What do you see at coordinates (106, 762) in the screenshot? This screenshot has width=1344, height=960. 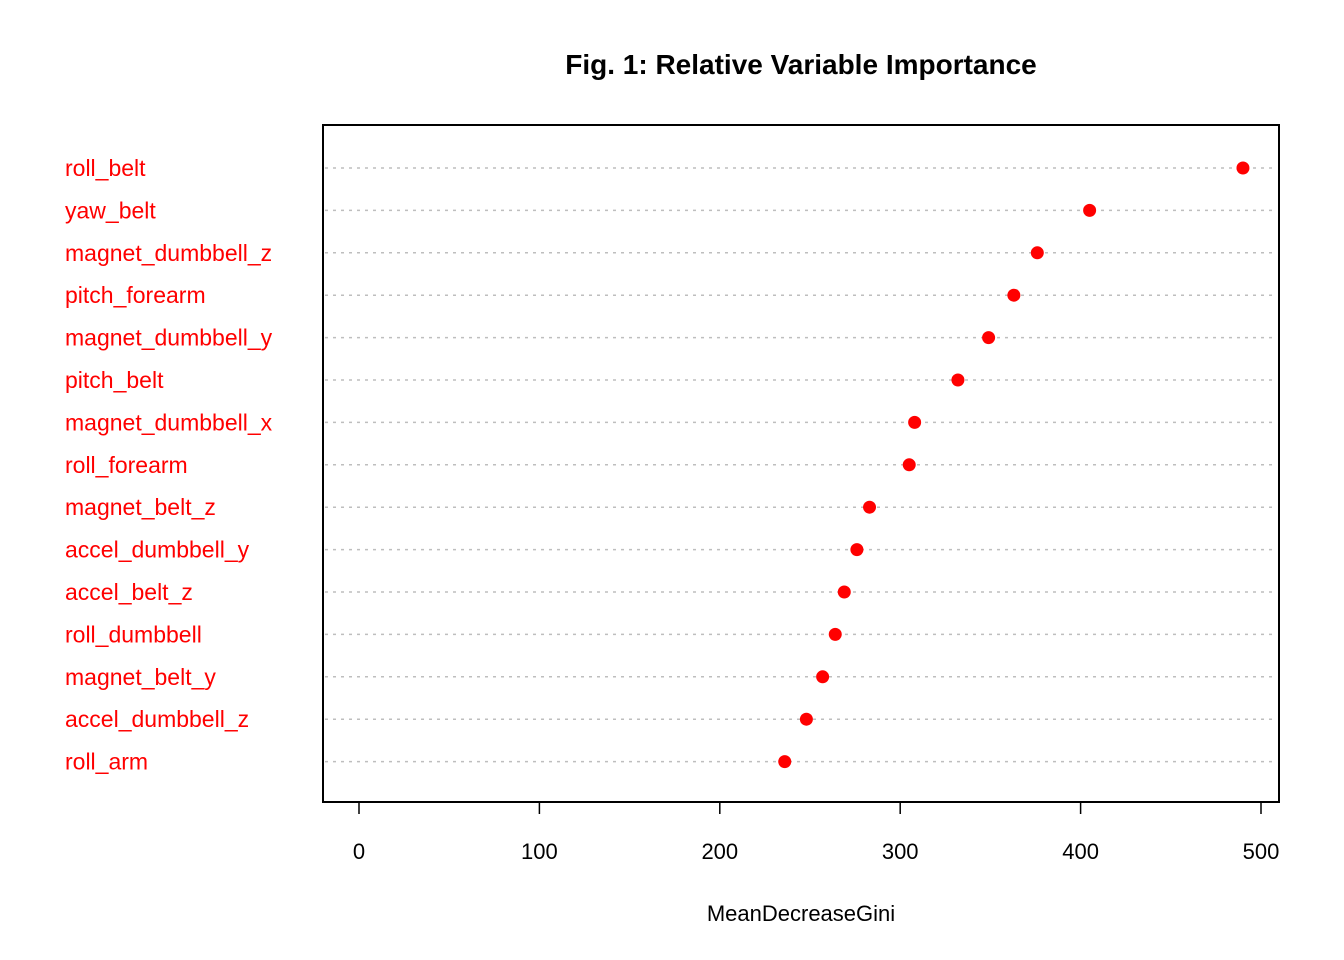 I see `category-label: roll_arm` at bounding box center [106, 762].